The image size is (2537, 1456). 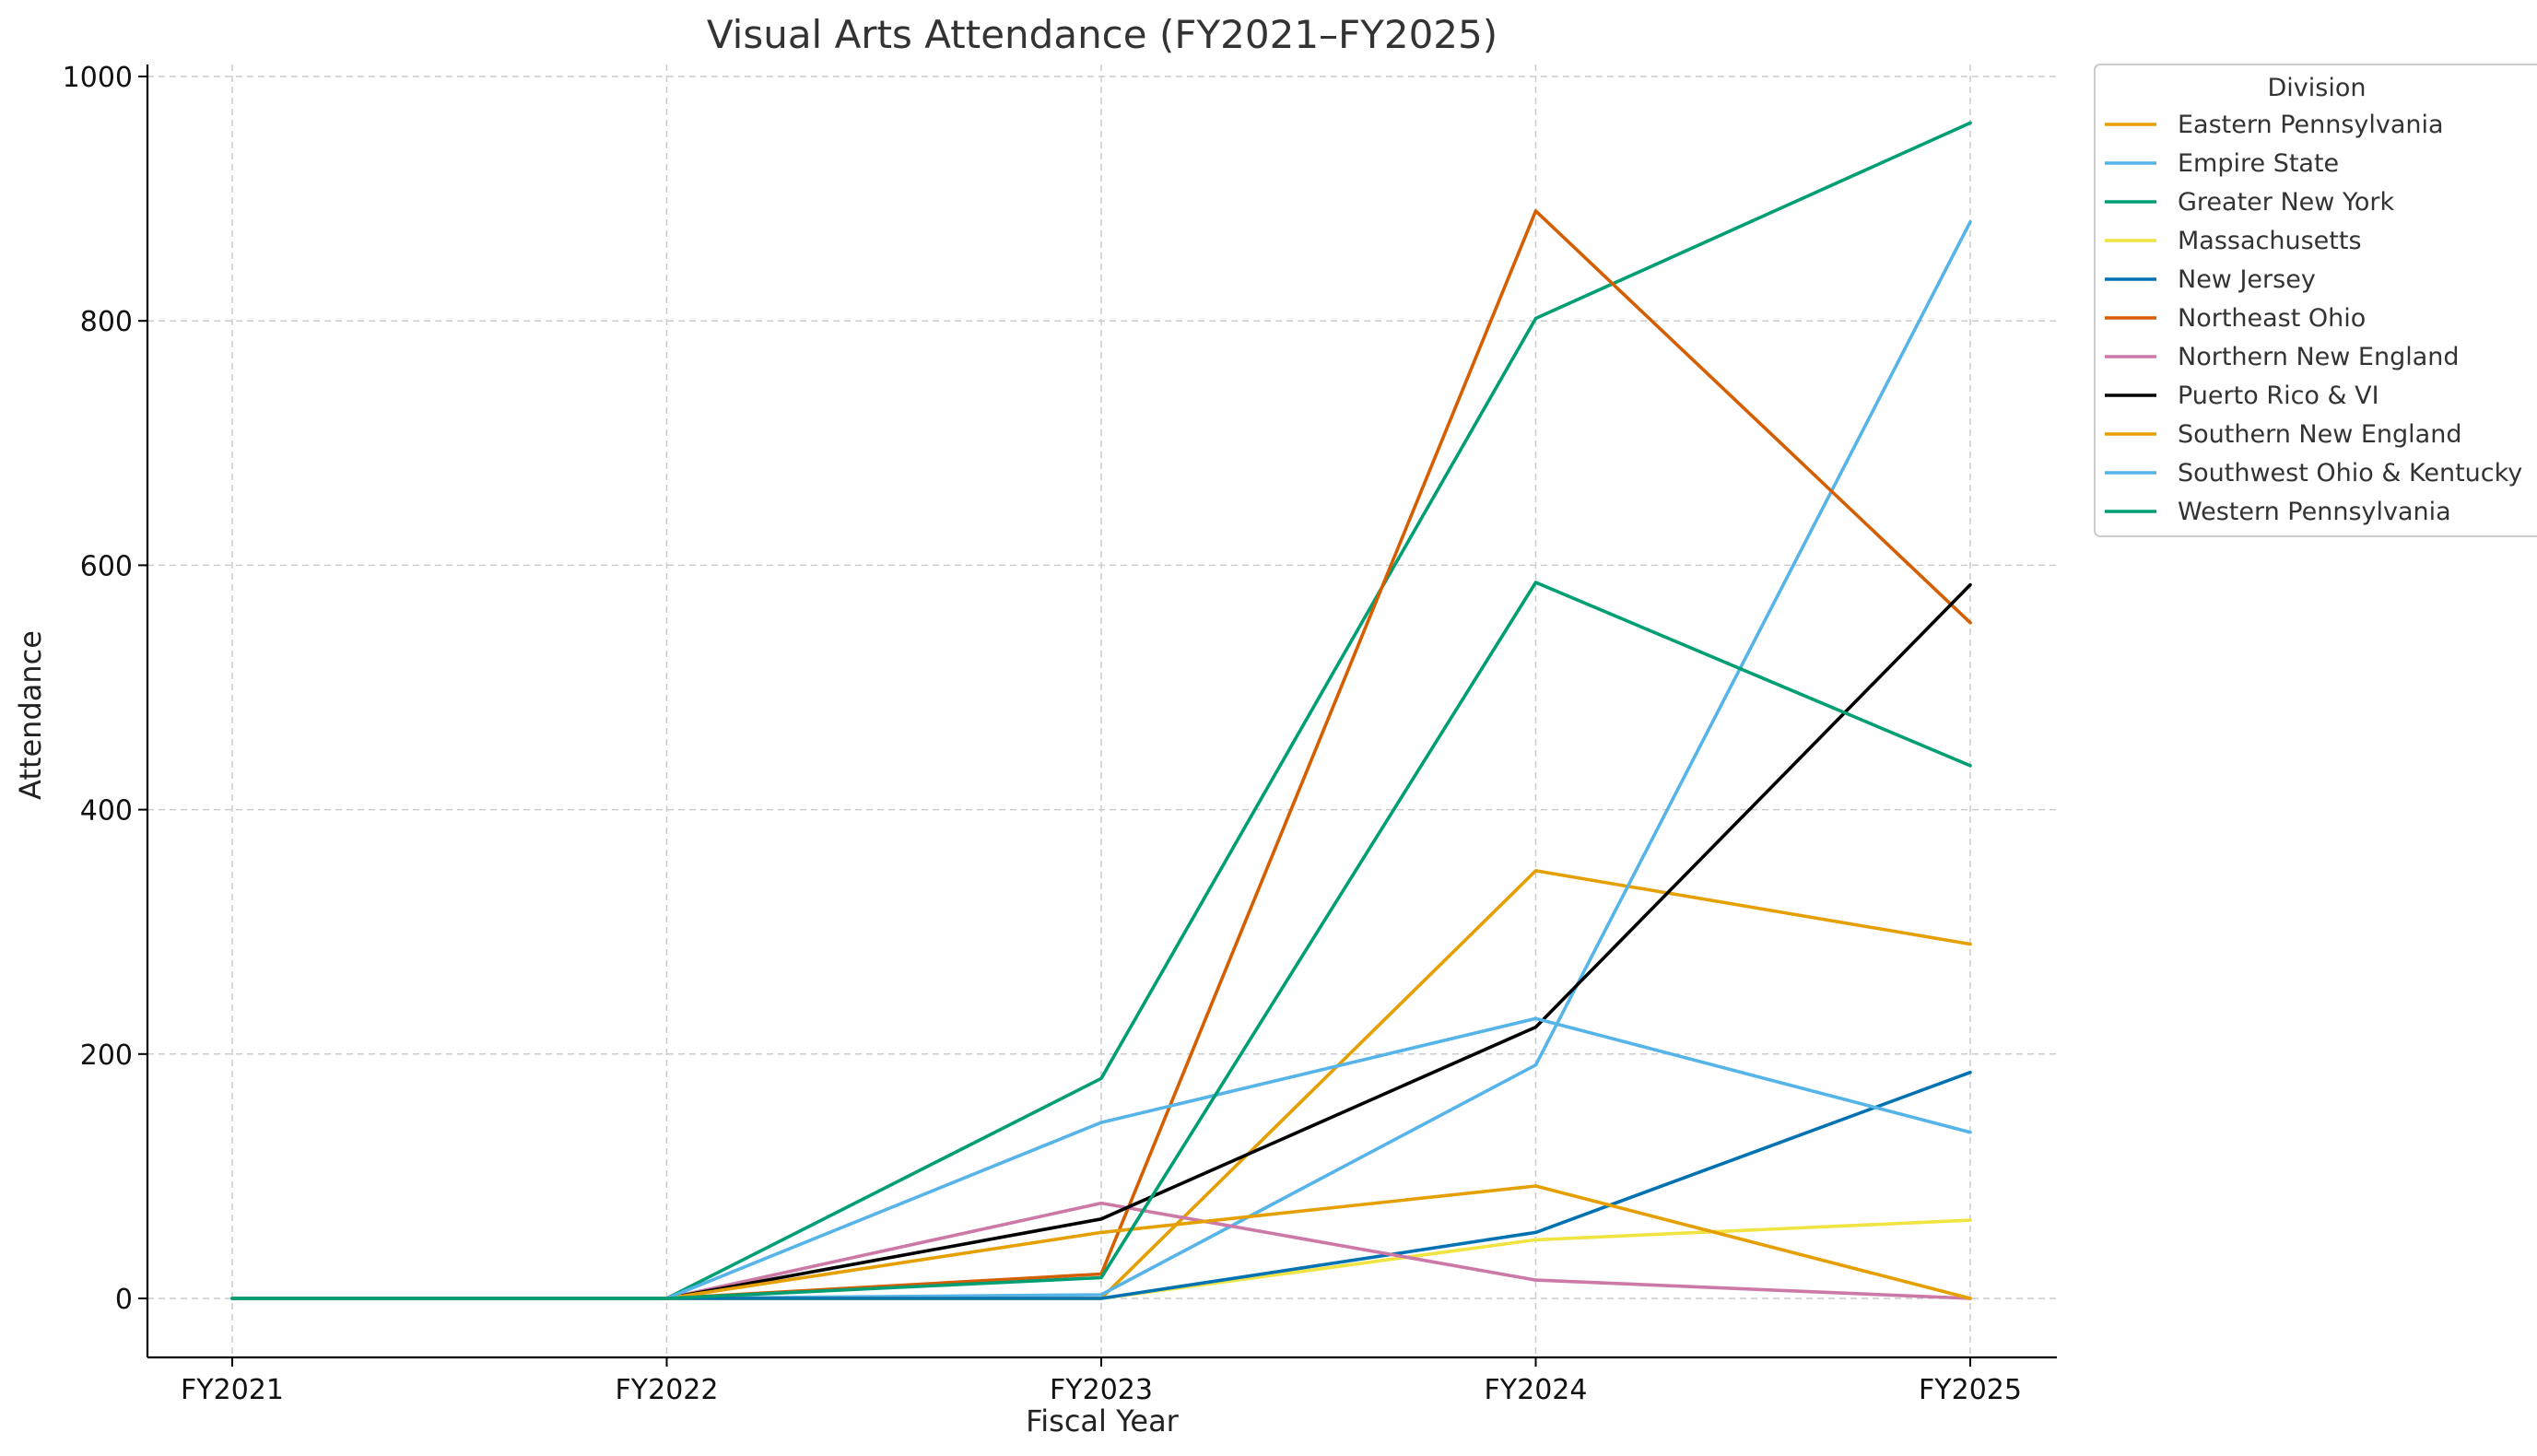 I want to click on legend-label-empire-state: Empire State, so click(x=2258, y=163).